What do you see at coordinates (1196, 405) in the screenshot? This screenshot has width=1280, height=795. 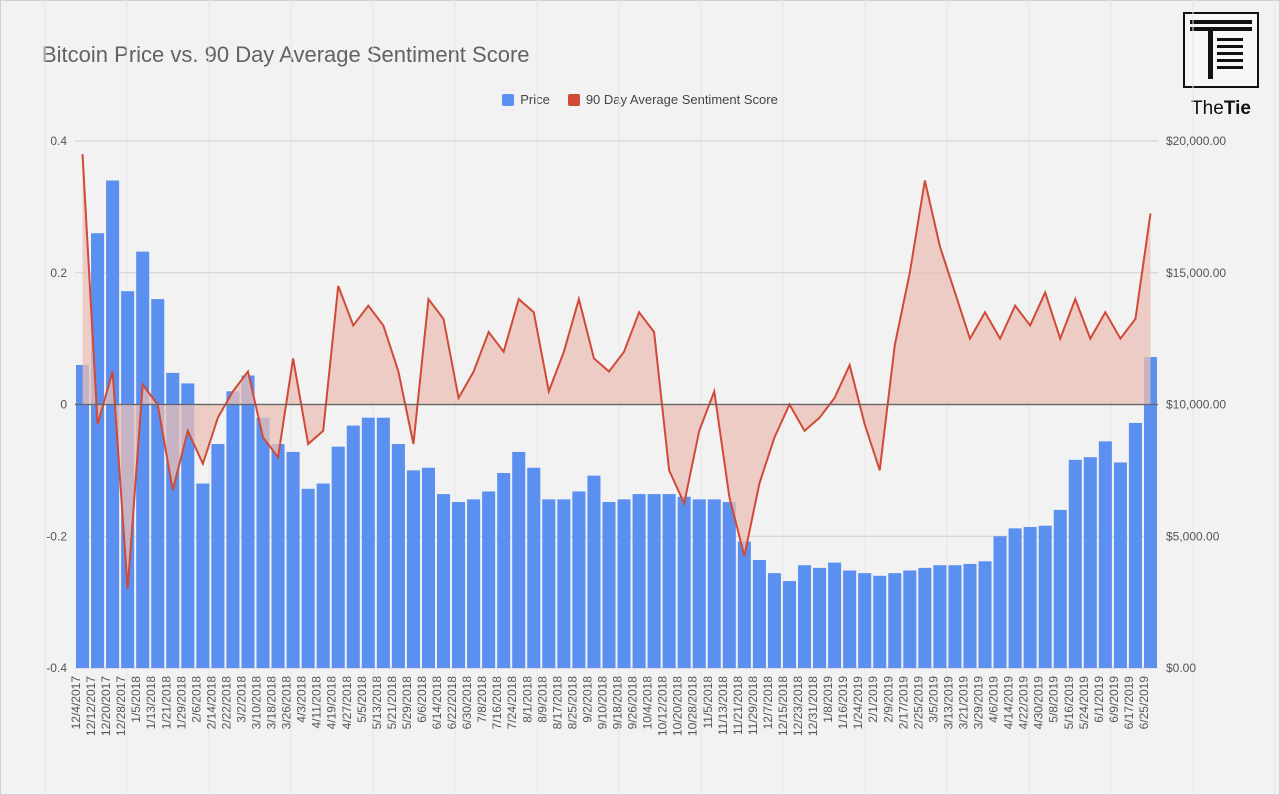 I see `right-axis-tick-label: $10,000.00` at bounding box center [1196, 405].